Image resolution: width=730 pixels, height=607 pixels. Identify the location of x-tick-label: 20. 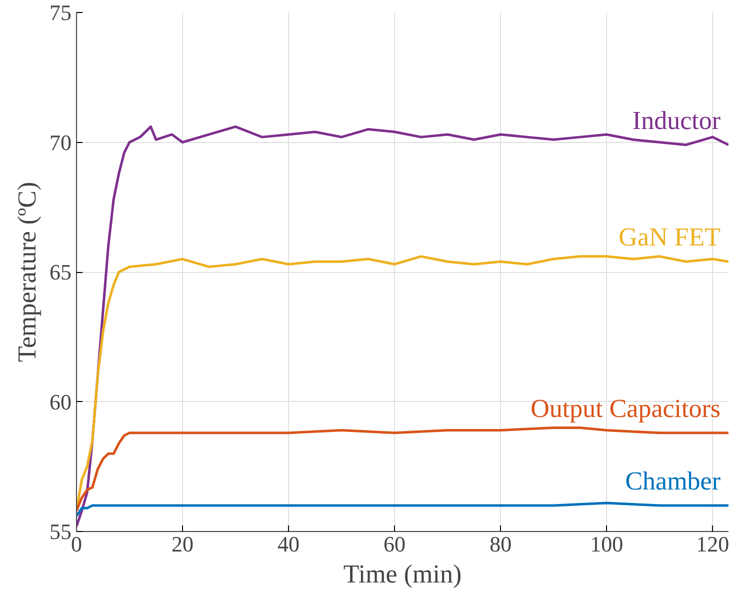
(183, 544).